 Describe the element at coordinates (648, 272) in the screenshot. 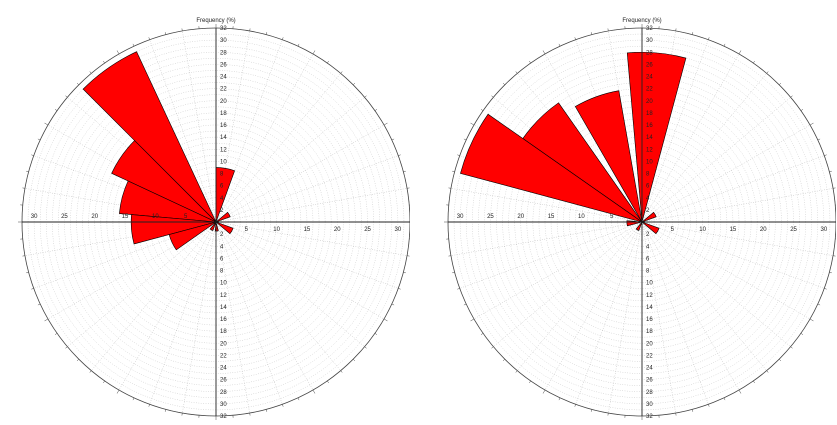

I see `tick-label-down: 8` at that location.